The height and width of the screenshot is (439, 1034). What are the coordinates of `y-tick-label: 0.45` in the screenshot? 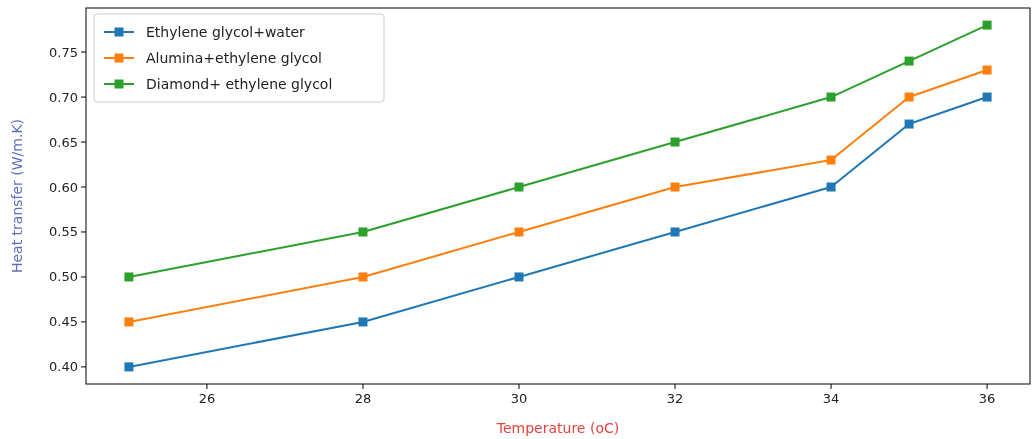 It's located at (63, 322).